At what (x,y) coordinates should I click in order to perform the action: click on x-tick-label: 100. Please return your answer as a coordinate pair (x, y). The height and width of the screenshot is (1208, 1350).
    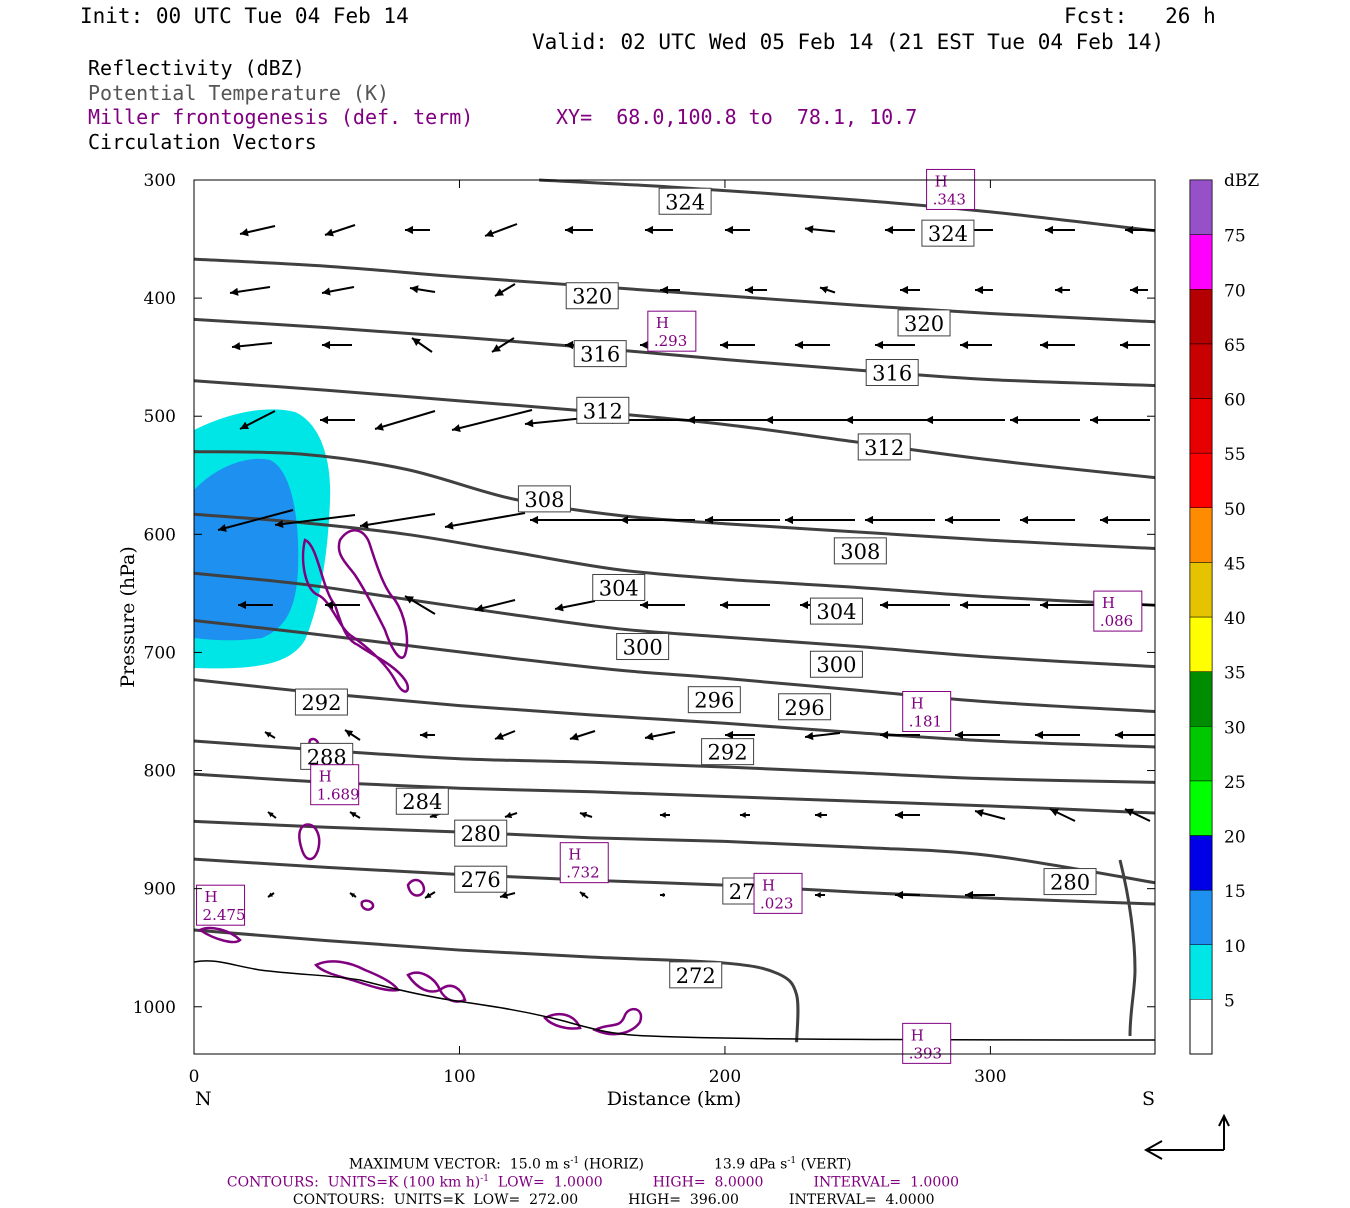
    Looking at the image, I should click on (459, 1077).